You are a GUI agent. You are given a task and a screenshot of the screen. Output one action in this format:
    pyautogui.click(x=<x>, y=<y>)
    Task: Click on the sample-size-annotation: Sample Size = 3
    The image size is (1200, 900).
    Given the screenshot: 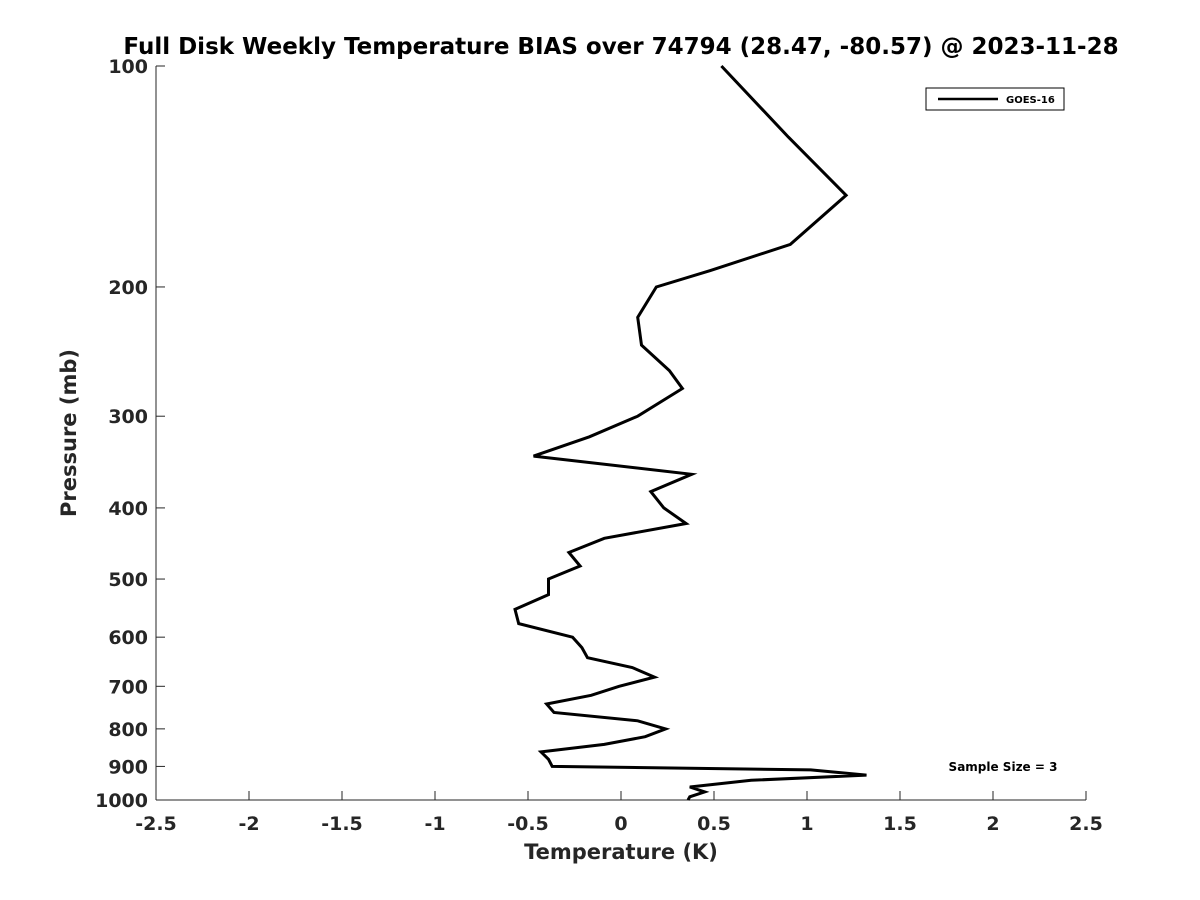 What is the action you would take?
    pyautogui.click(x=1003, y=767)
    